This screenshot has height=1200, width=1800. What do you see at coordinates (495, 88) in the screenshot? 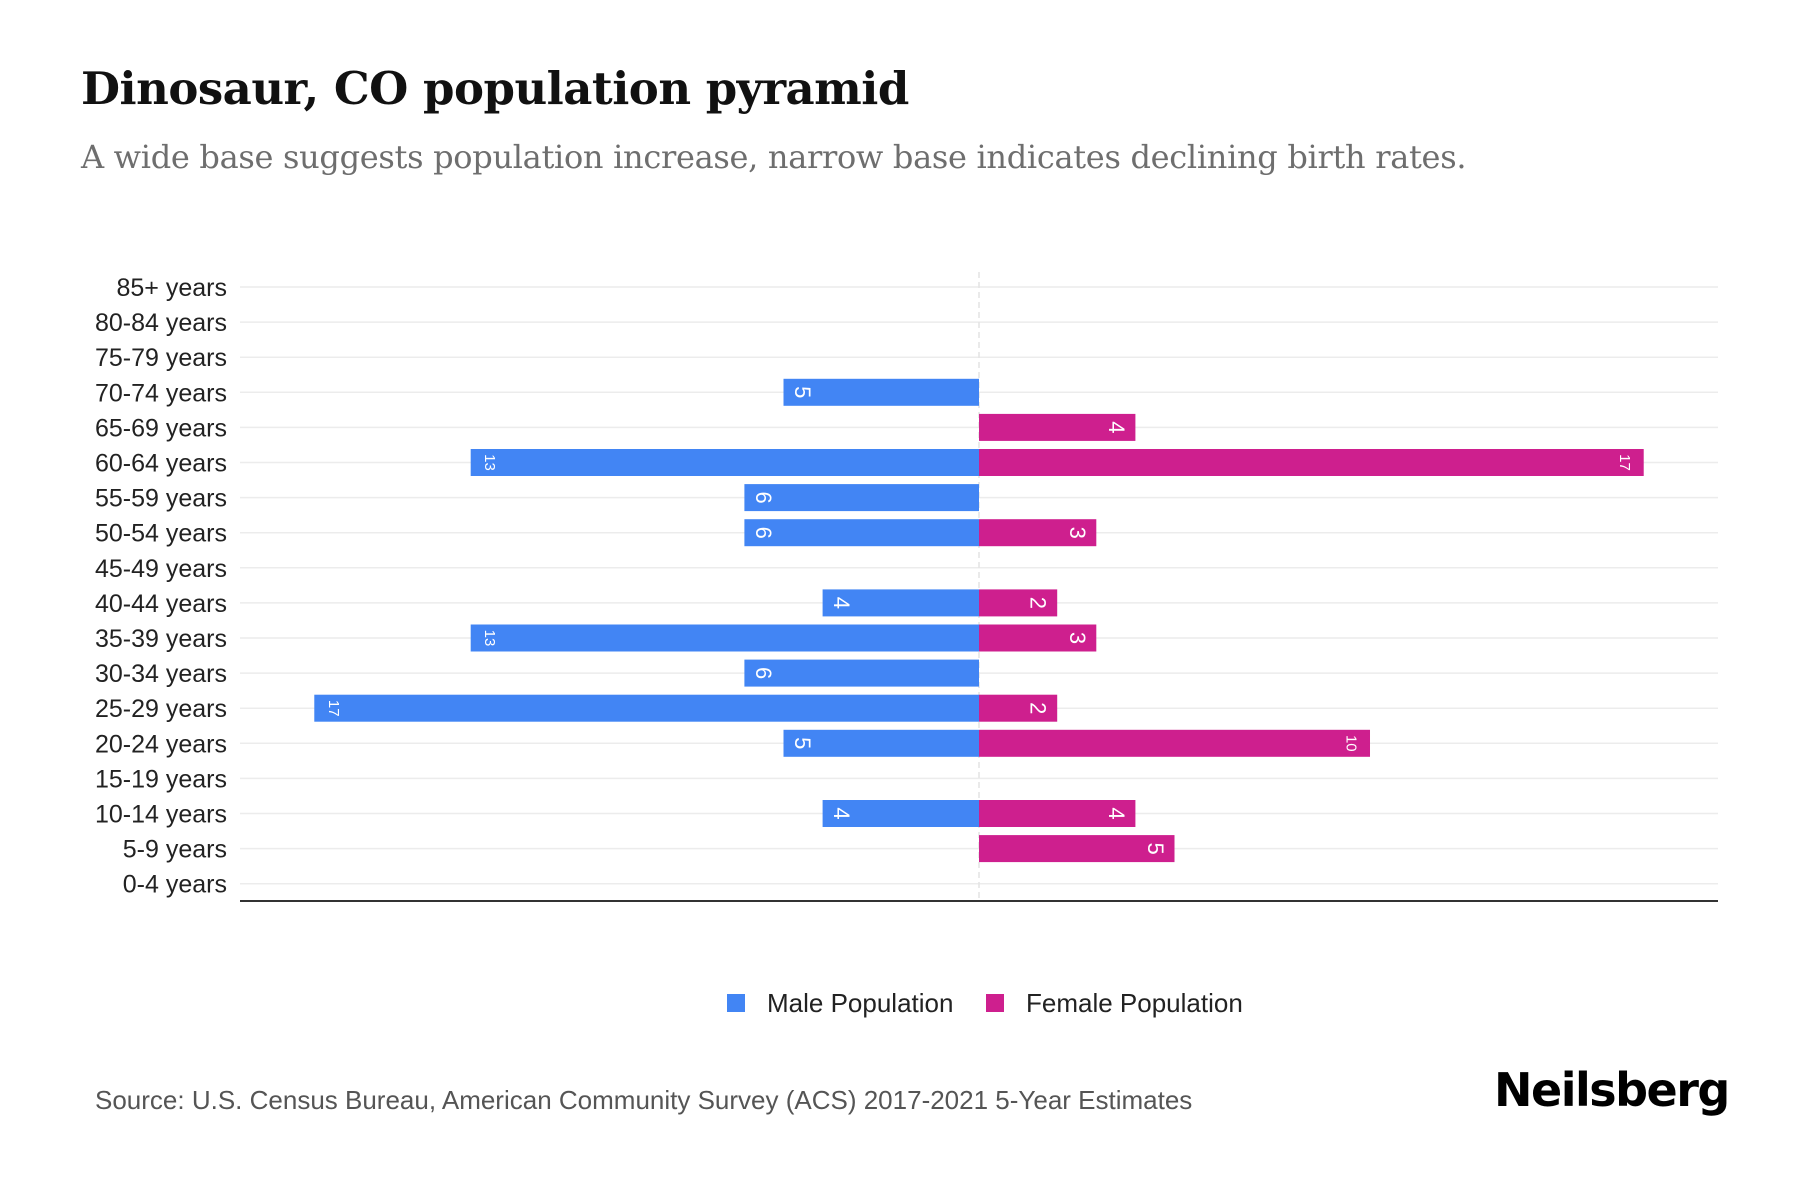
I see `chart-title: Dinosaur, CO population pyramid` at bounding box center [495, 88].